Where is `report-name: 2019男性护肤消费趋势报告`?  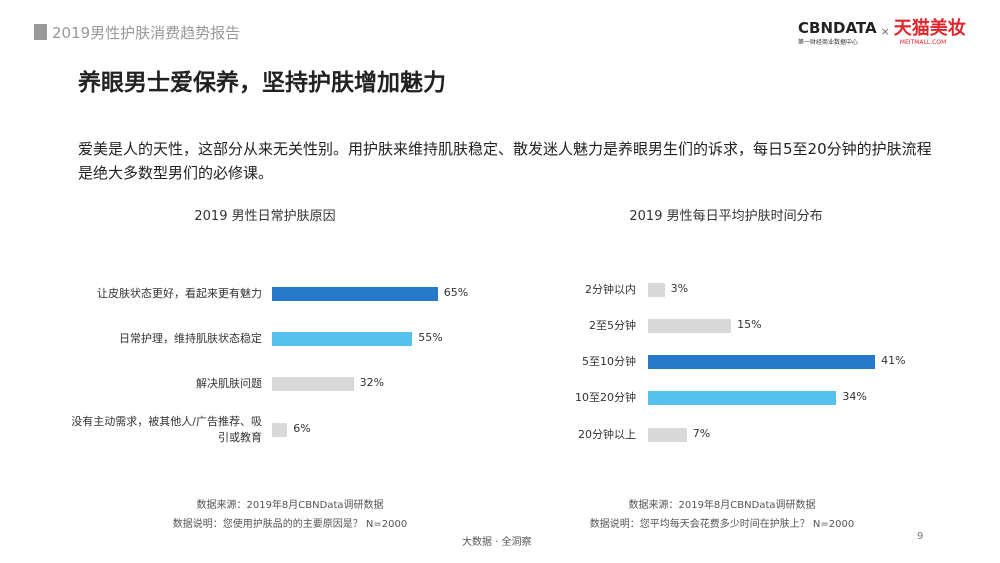 report-name: 2019男性护肤消费趋势报告 is located at coordinates (146, 33).